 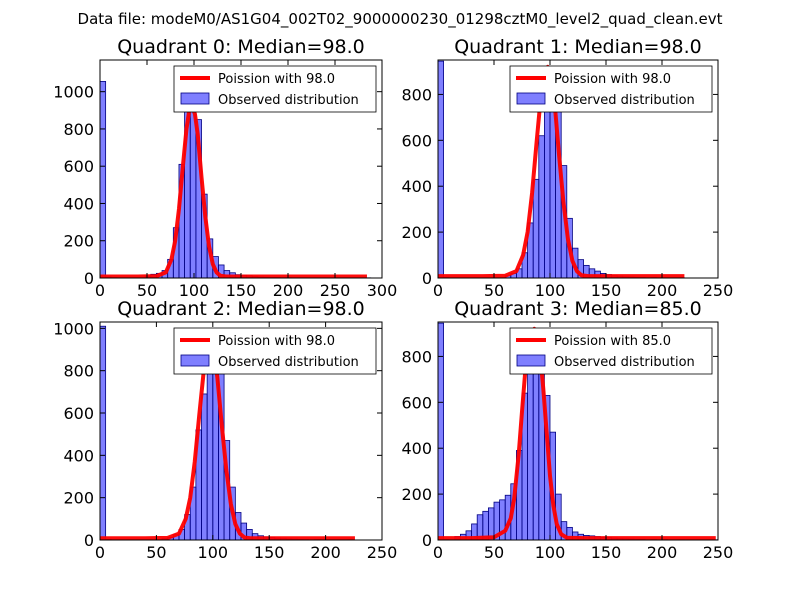 What do you see at coordinates (611, 351) in the screenshot?
I see `legend: Poission with 85.0 Observed distribution` at bounding box center [611, 351].